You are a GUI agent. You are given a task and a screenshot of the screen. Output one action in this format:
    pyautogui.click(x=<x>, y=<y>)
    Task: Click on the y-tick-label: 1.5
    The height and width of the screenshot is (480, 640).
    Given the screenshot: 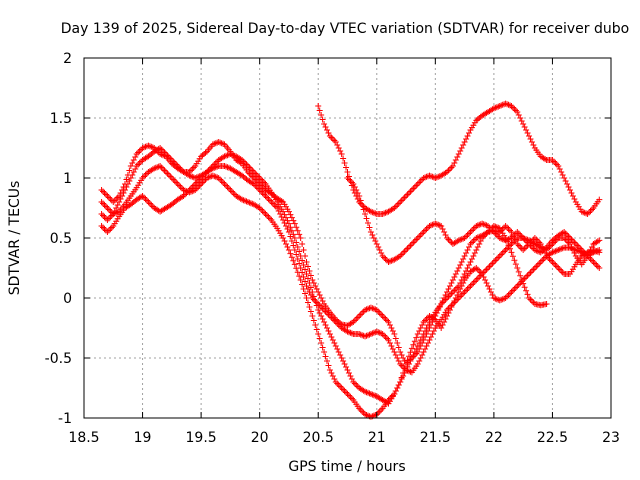 What is the action you would take?
    pyautogui.click(x=61, y=119)
    